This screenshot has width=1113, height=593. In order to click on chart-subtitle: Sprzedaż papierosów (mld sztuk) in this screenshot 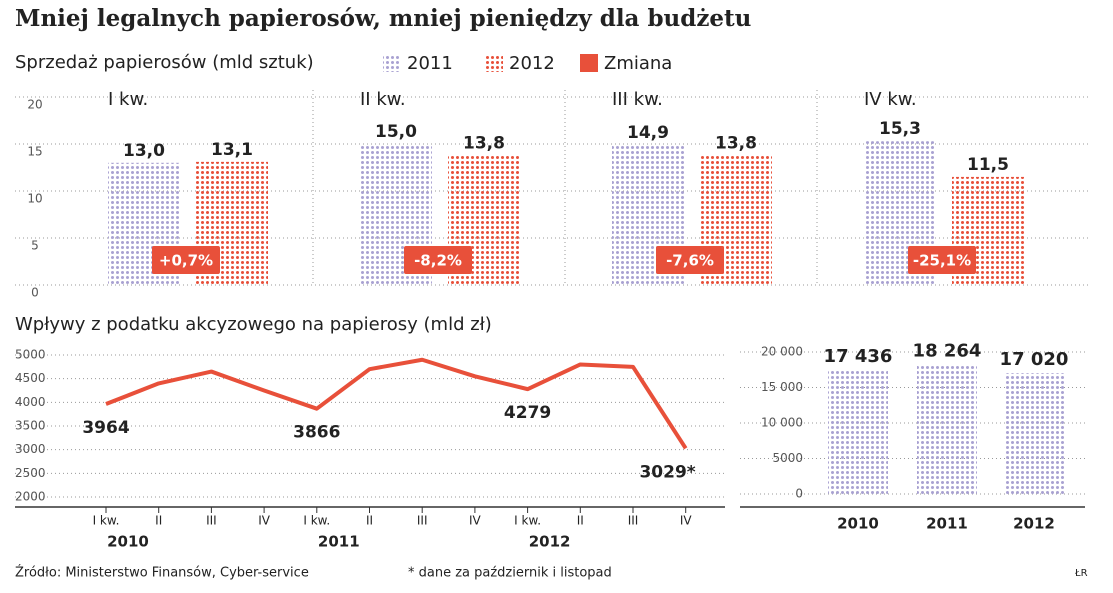, I will do `click(164, 62)`.